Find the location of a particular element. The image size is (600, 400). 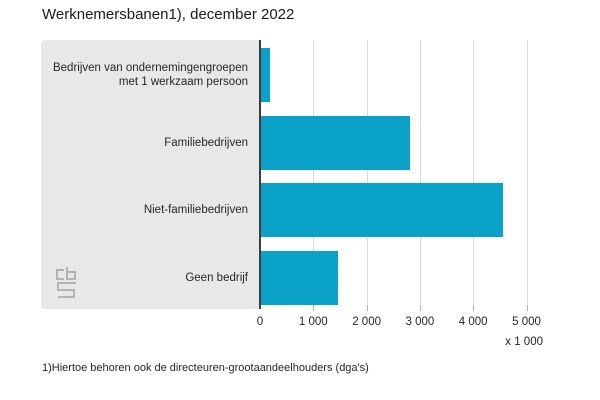

category-label: Geen bedrijf is located at coordinates (216, 277).